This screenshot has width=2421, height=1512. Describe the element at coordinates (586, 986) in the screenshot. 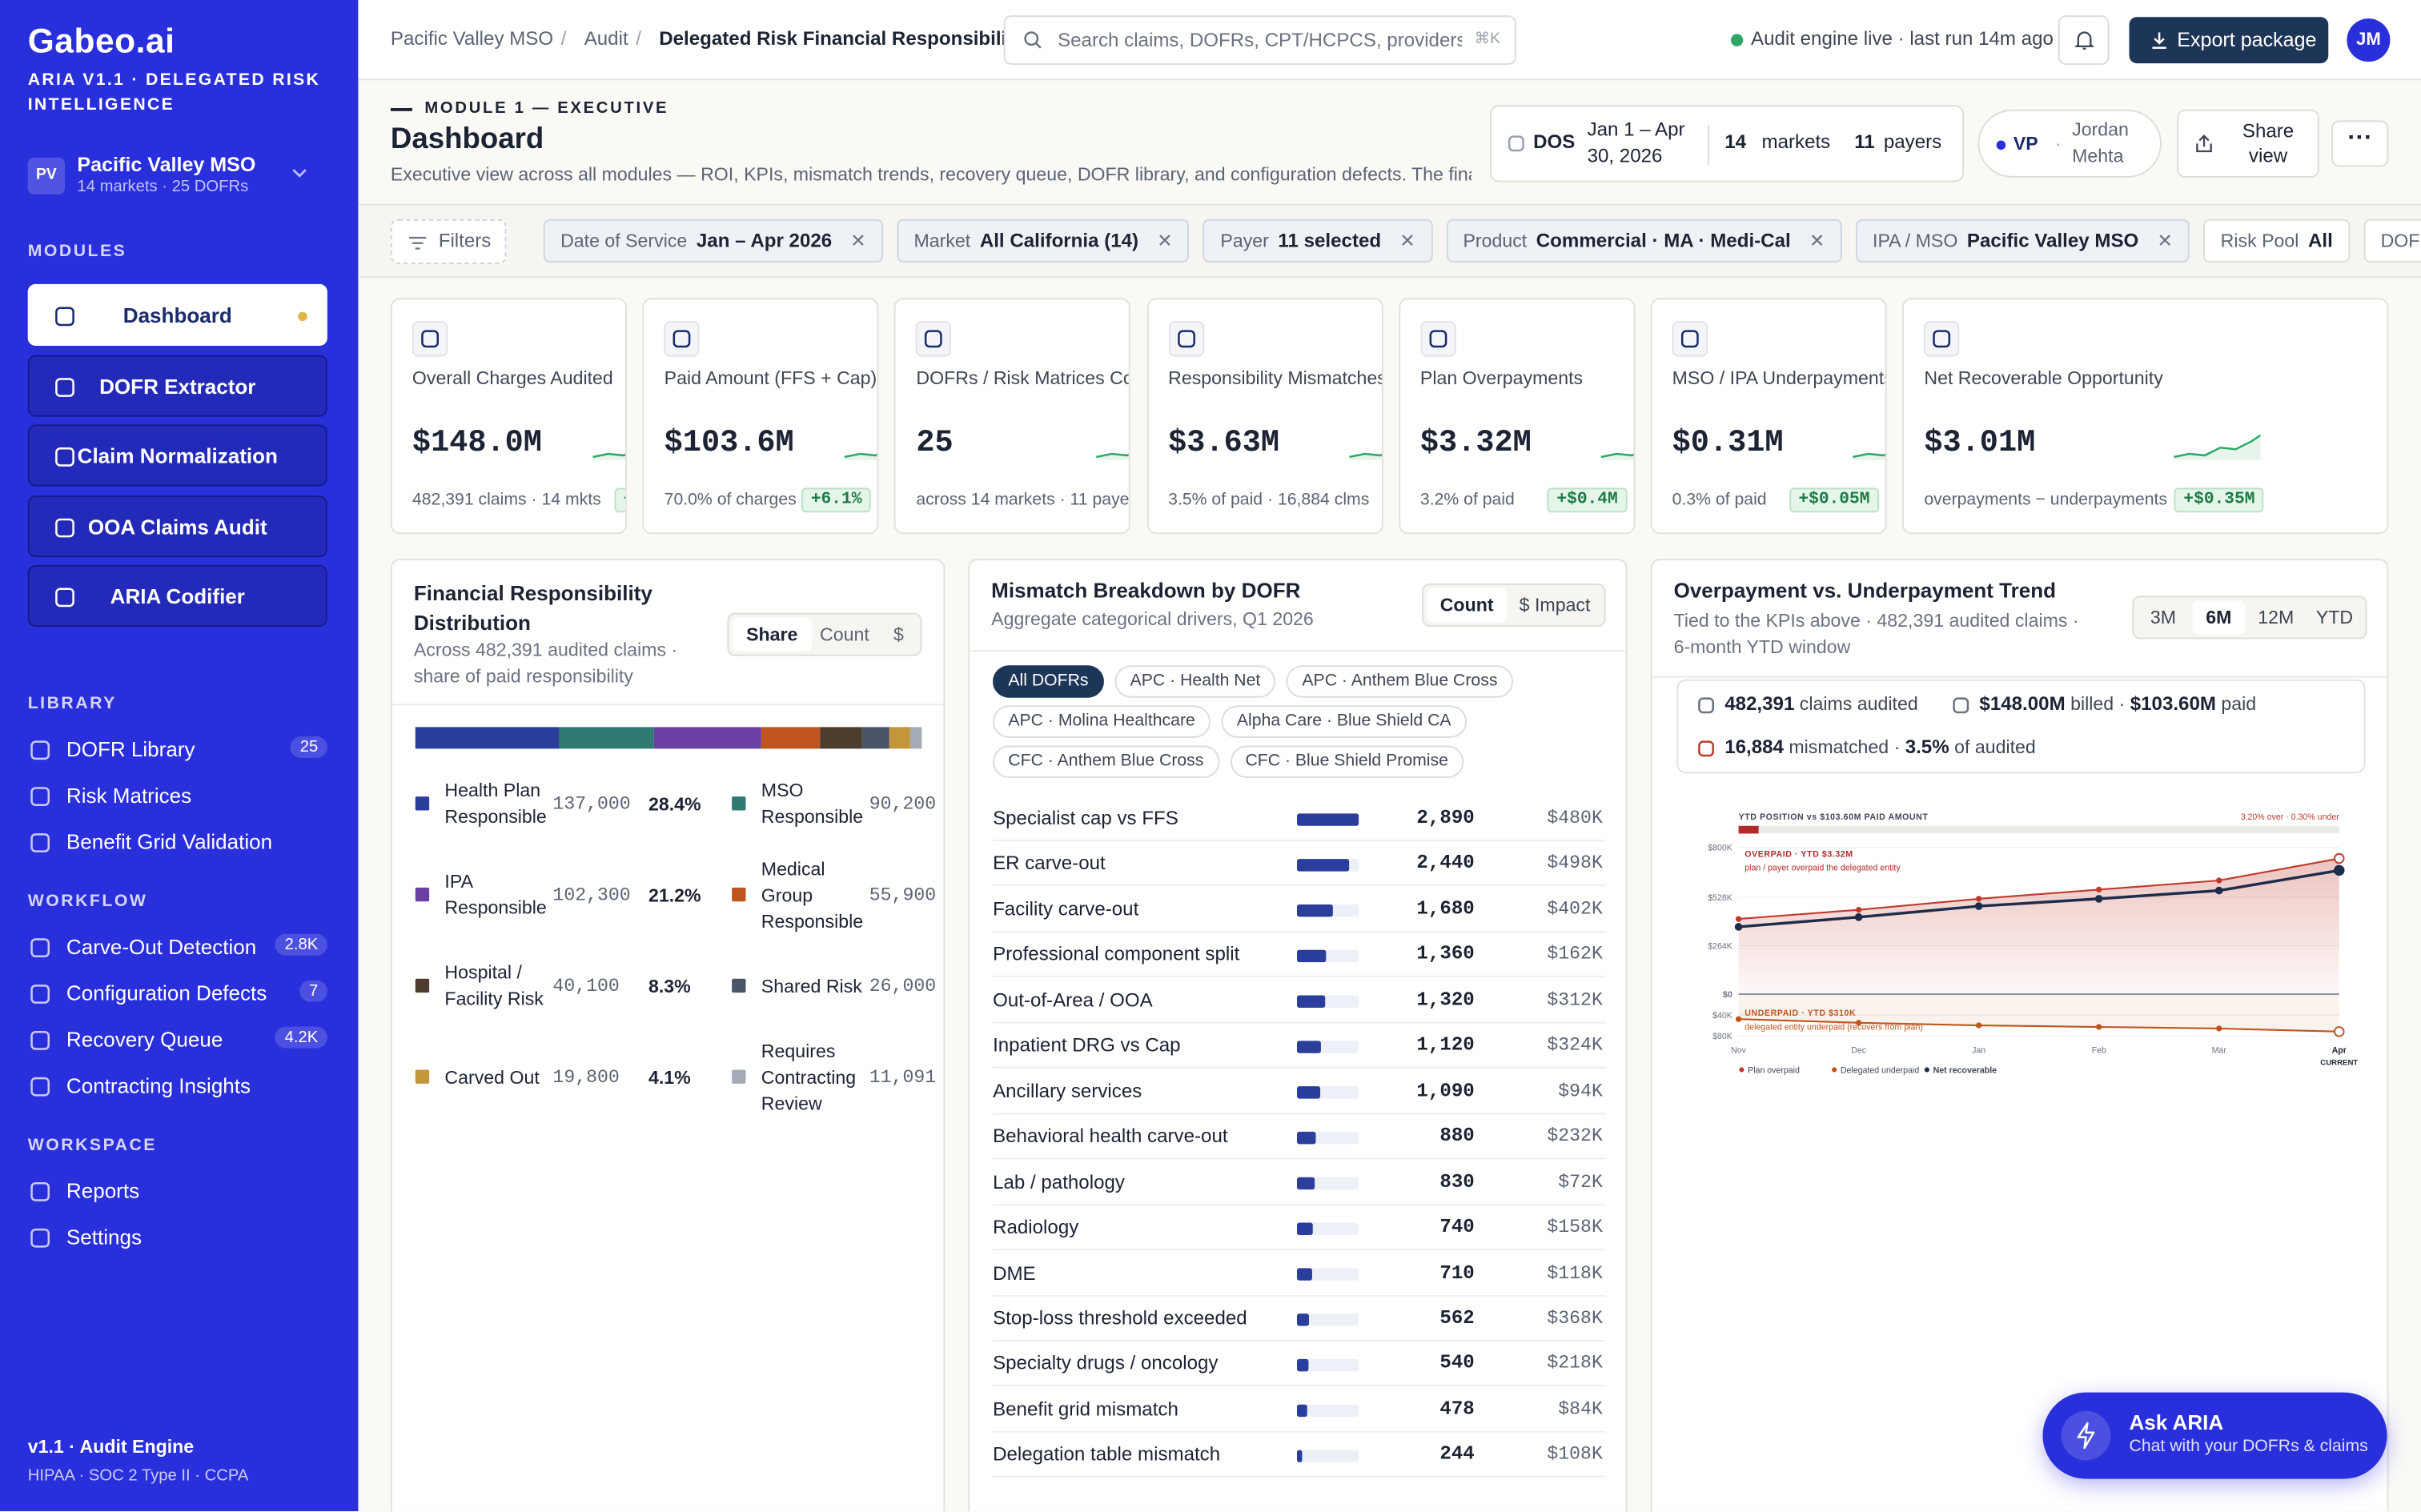

I see `legend-count: 40,100` at that location.